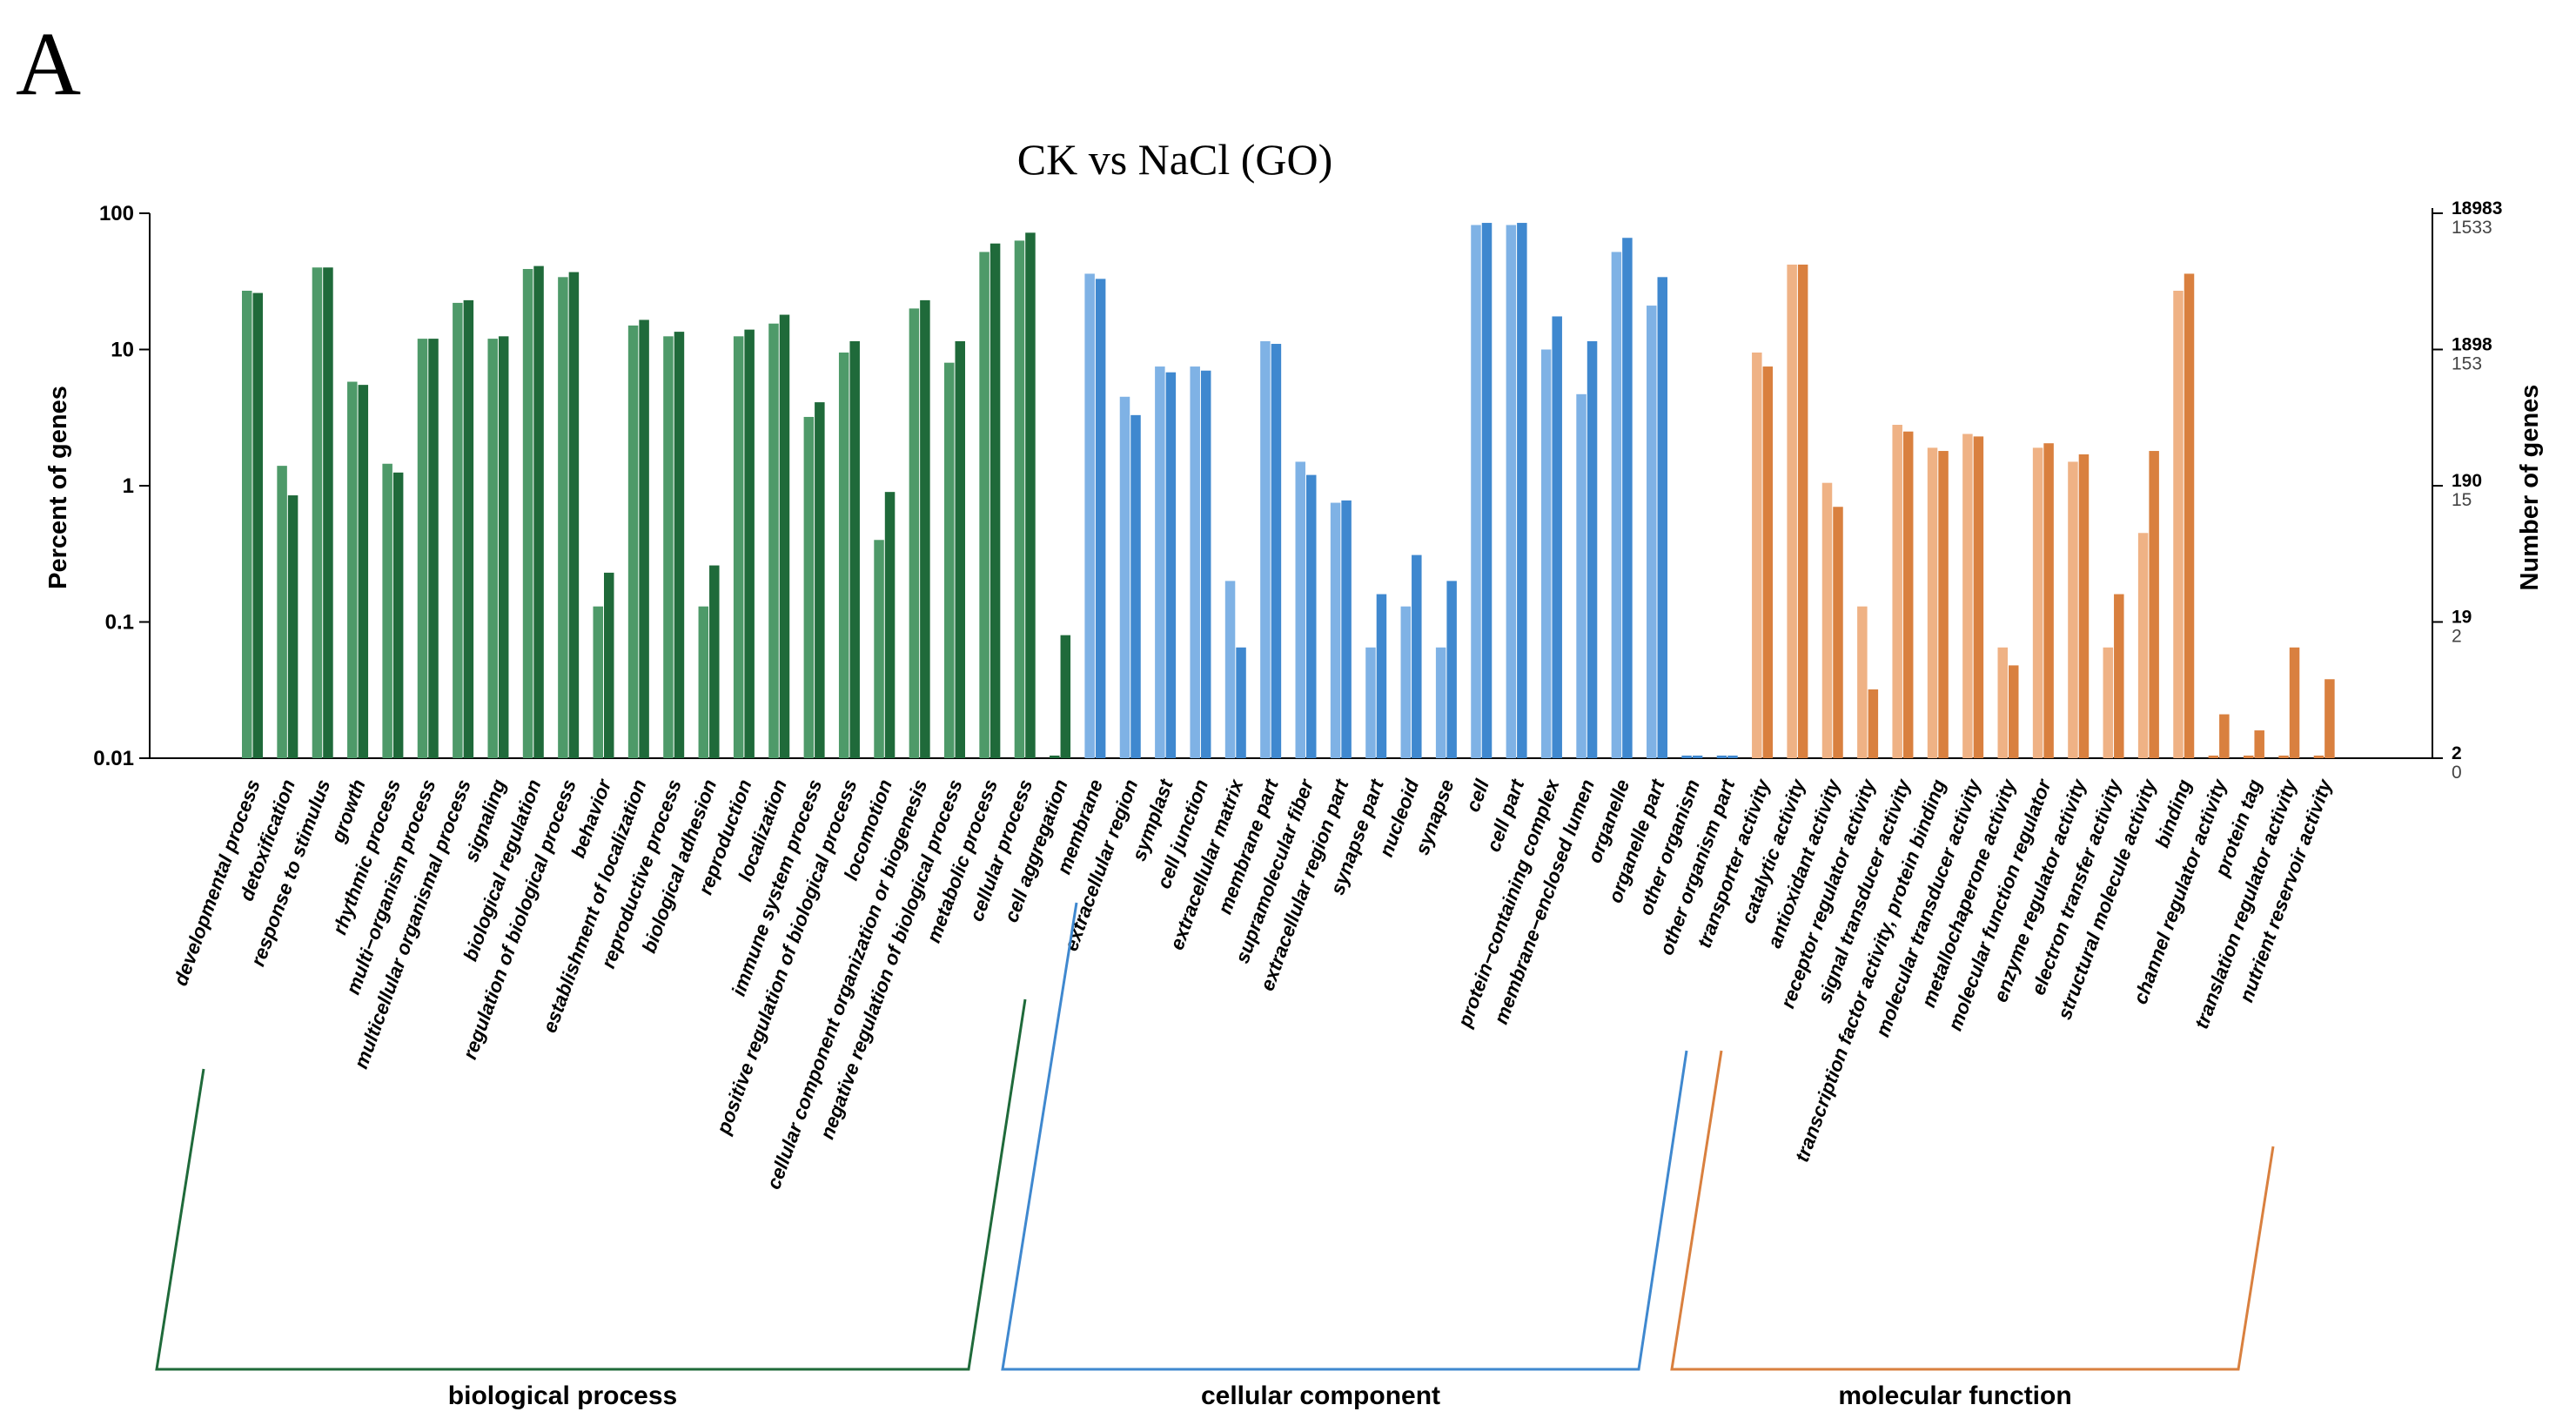 The image size is (2576, 1425). Describe the element at coordinates (2462, 500) in the screenshot. I see `y-tick-label-right-lower: 15` at that location.